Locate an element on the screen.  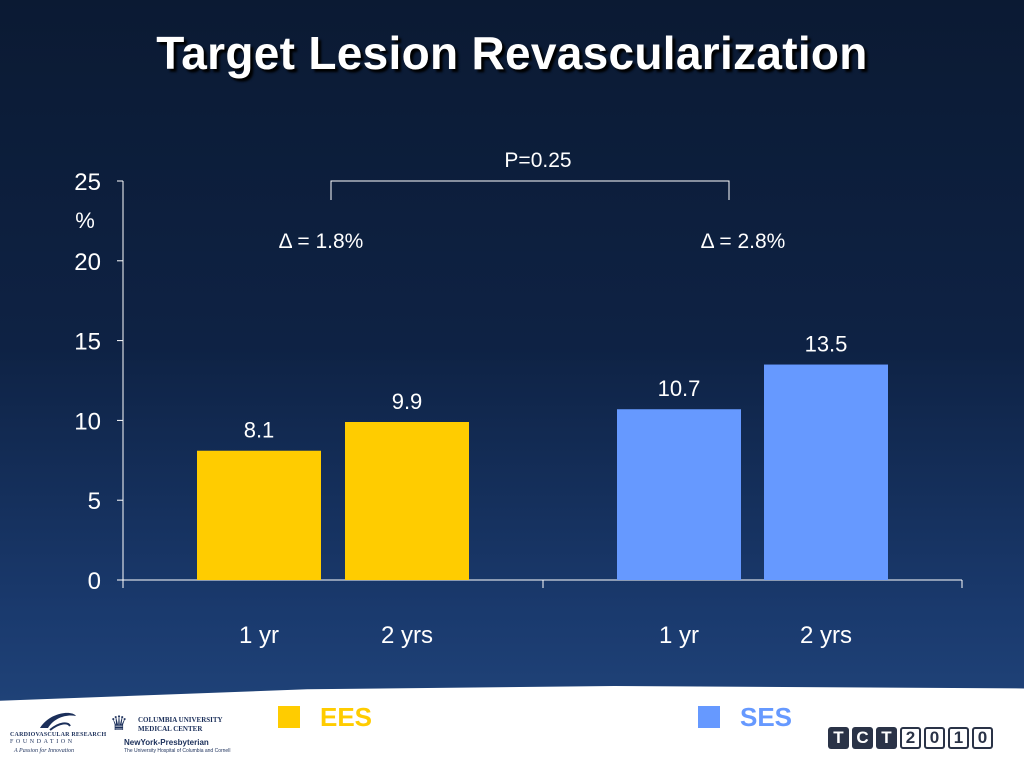
crf-name: CARDIOVASCULAR RESEARCH is located at coordinates (58, 735).